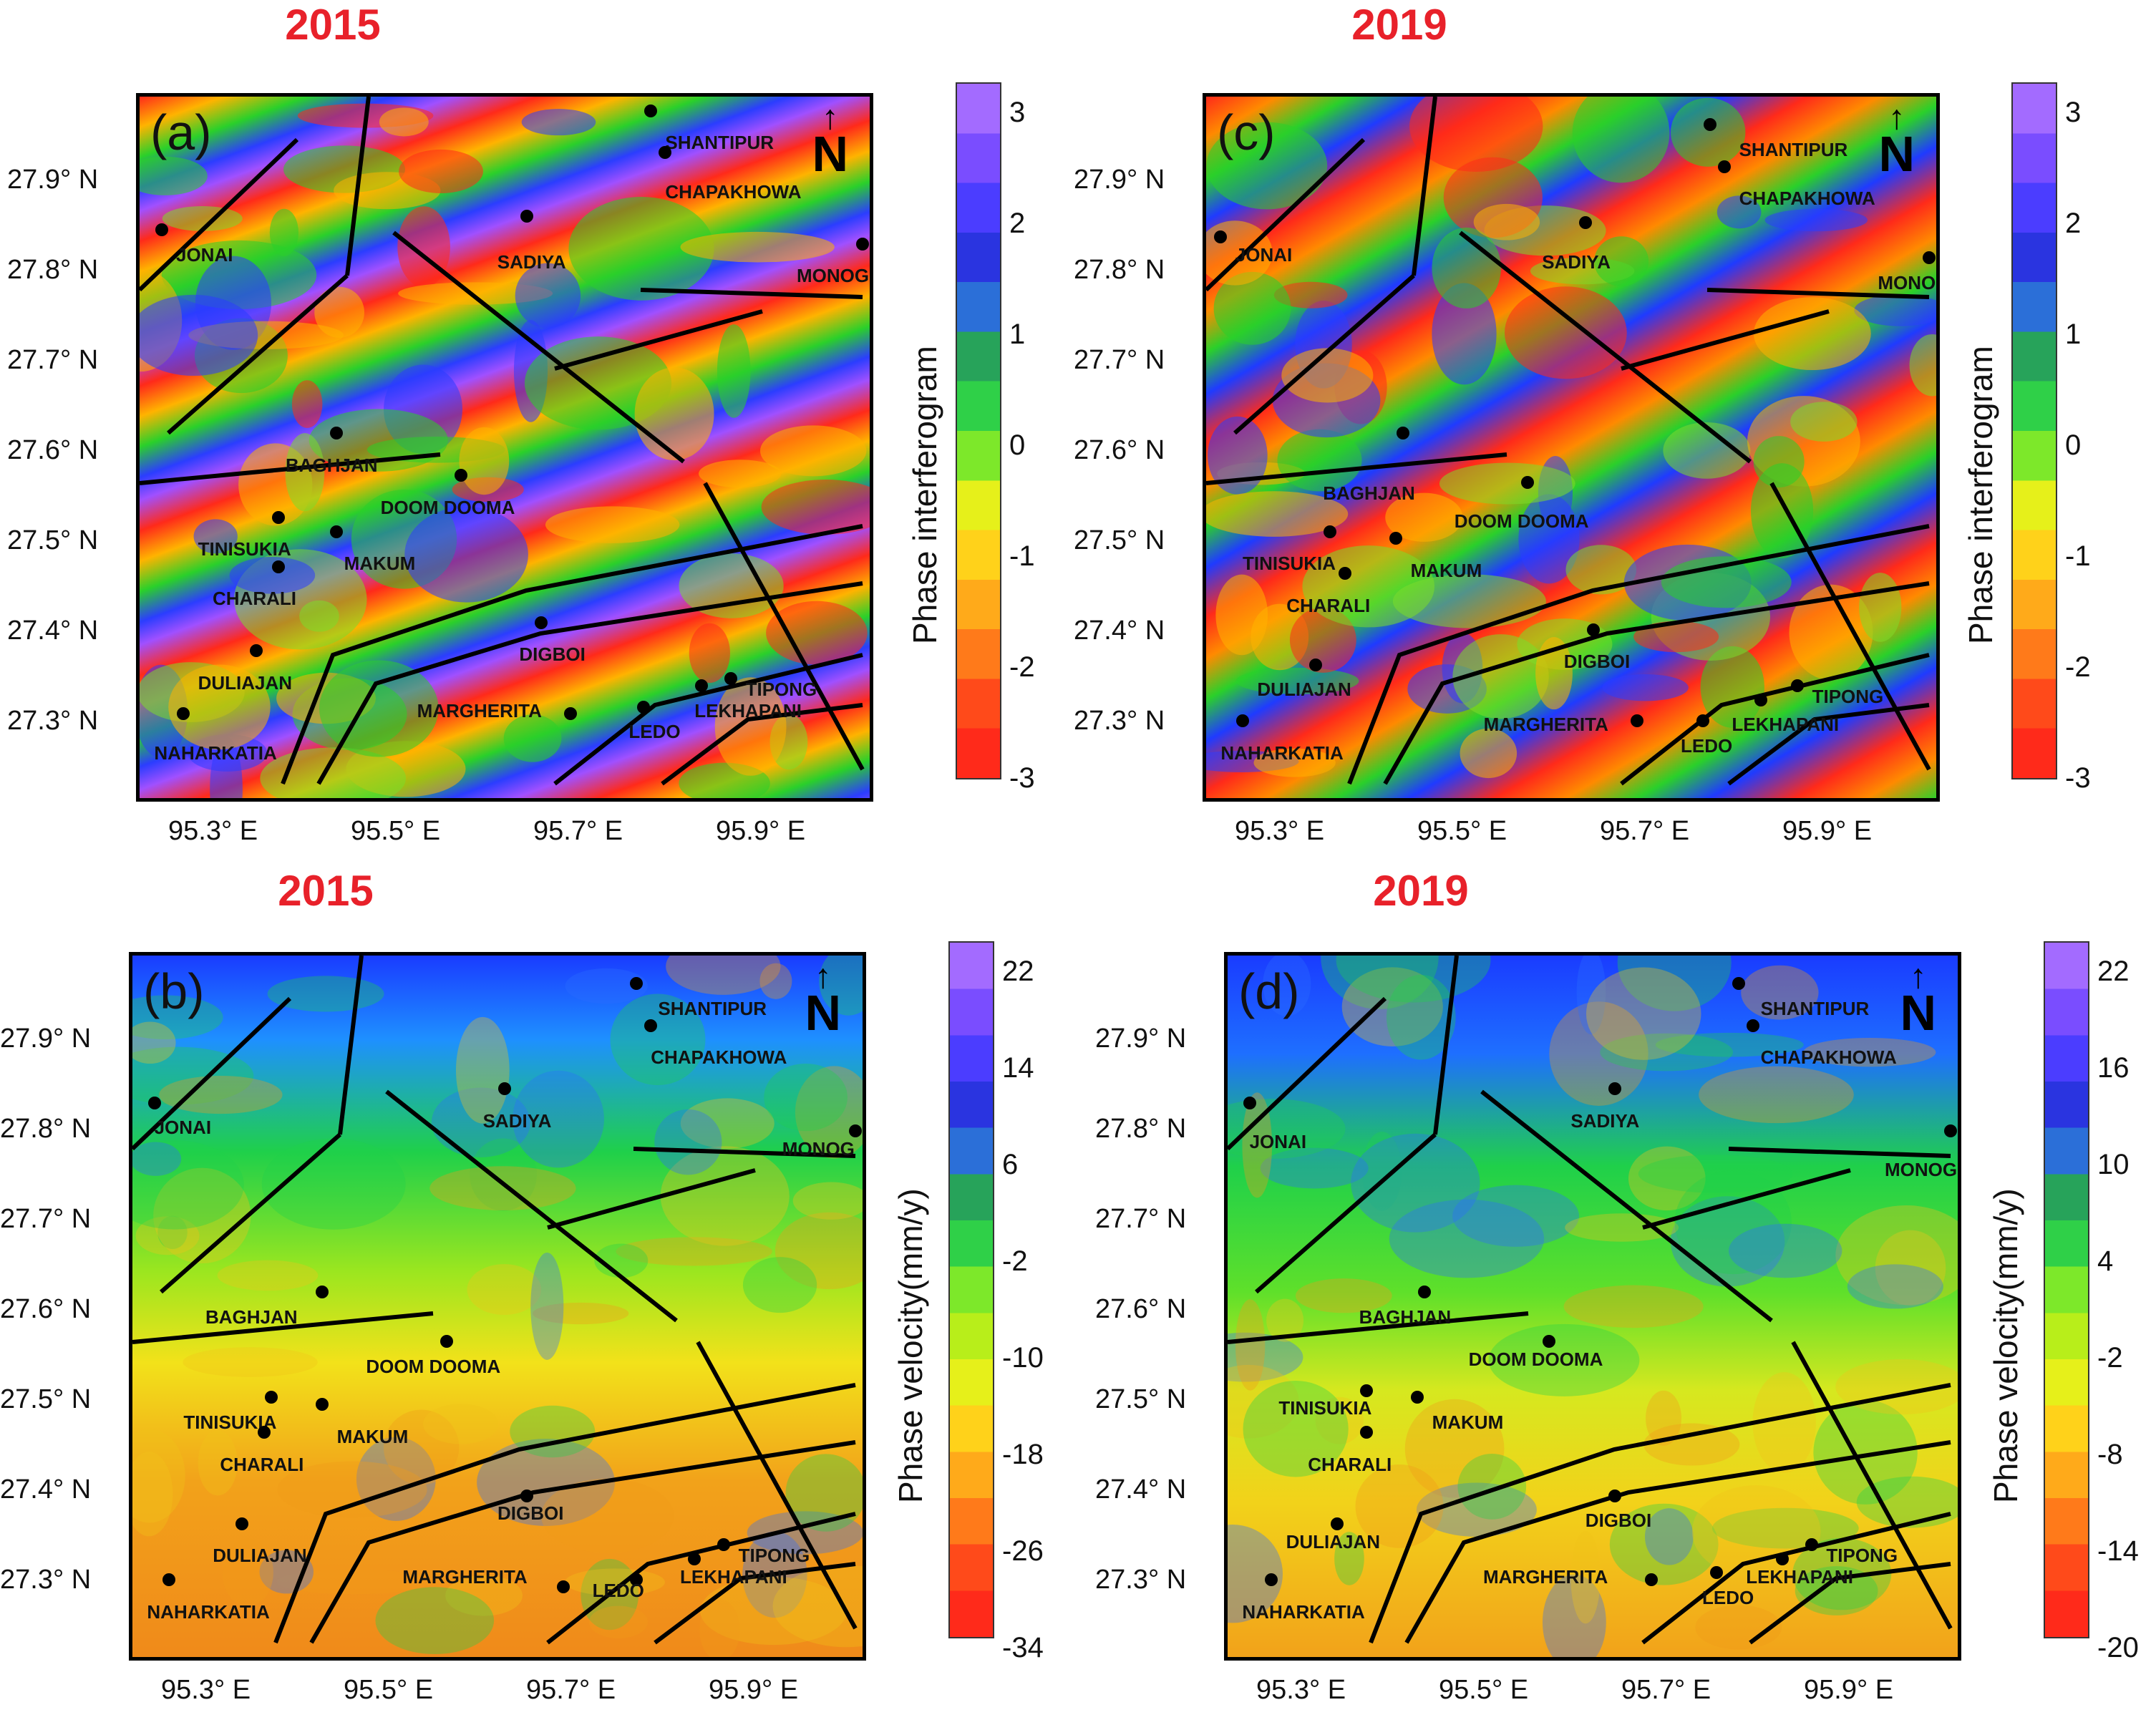 The image size is (2156, 1725). I want to click on town-label: MARGHERITA, so click(1545, 1576).